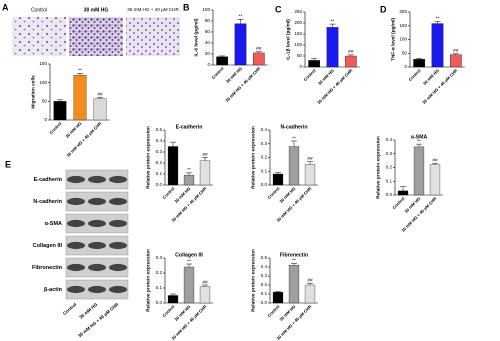 This screenshot has width=500, height=341. Describe the element at coordinates (298, 11) in the screenshot. I see `y-tick-label: 250` at that location.